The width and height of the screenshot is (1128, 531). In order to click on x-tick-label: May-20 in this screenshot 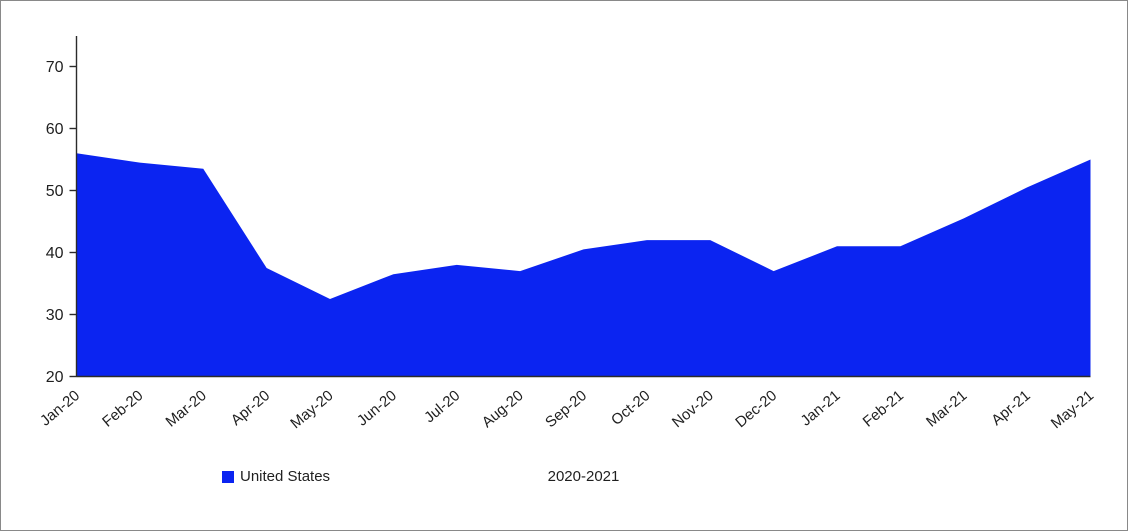, I will do `click(311, 409)`.